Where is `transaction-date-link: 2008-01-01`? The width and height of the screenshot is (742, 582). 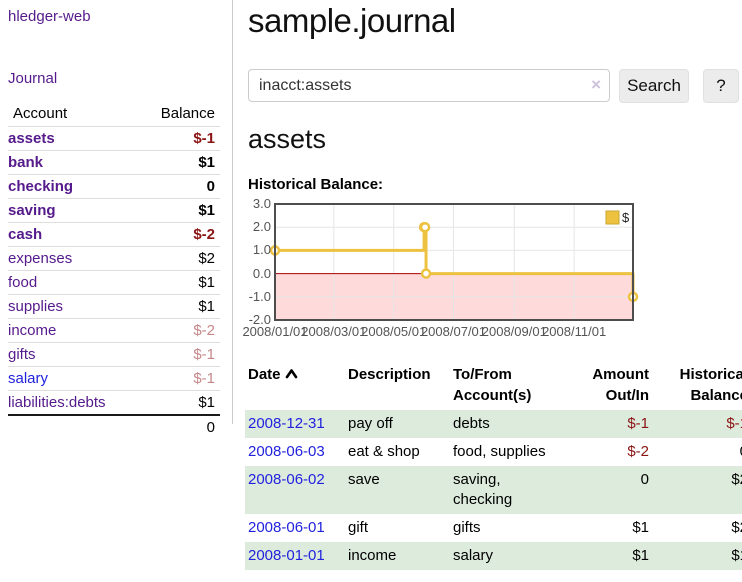
transaction-date-link: 2008-01-01 is located at coordinates (286, 555).